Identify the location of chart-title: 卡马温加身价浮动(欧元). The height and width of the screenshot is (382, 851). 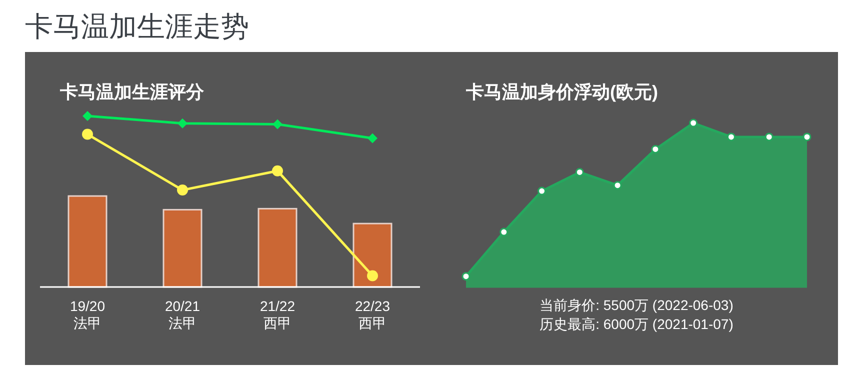
(561, 92).